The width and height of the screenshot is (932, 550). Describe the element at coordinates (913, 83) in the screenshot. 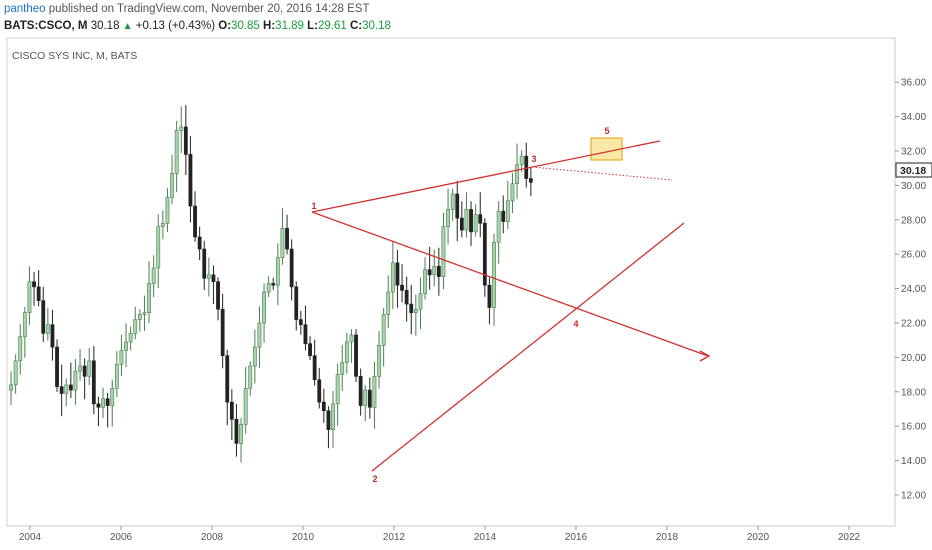

I see `y-tick-label: 36.00` at that location.